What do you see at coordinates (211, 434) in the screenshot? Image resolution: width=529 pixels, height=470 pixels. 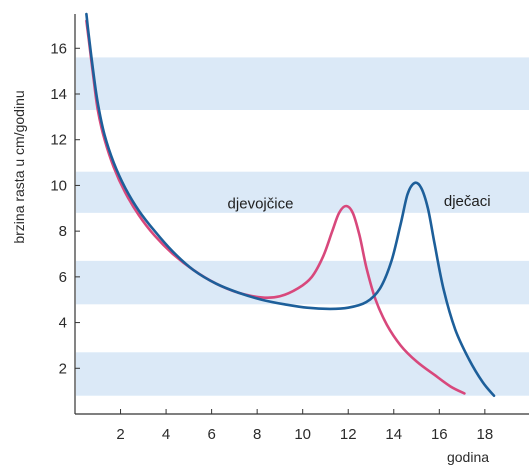 I see `x-tick-label: 6` at bounding box center [211, 434].